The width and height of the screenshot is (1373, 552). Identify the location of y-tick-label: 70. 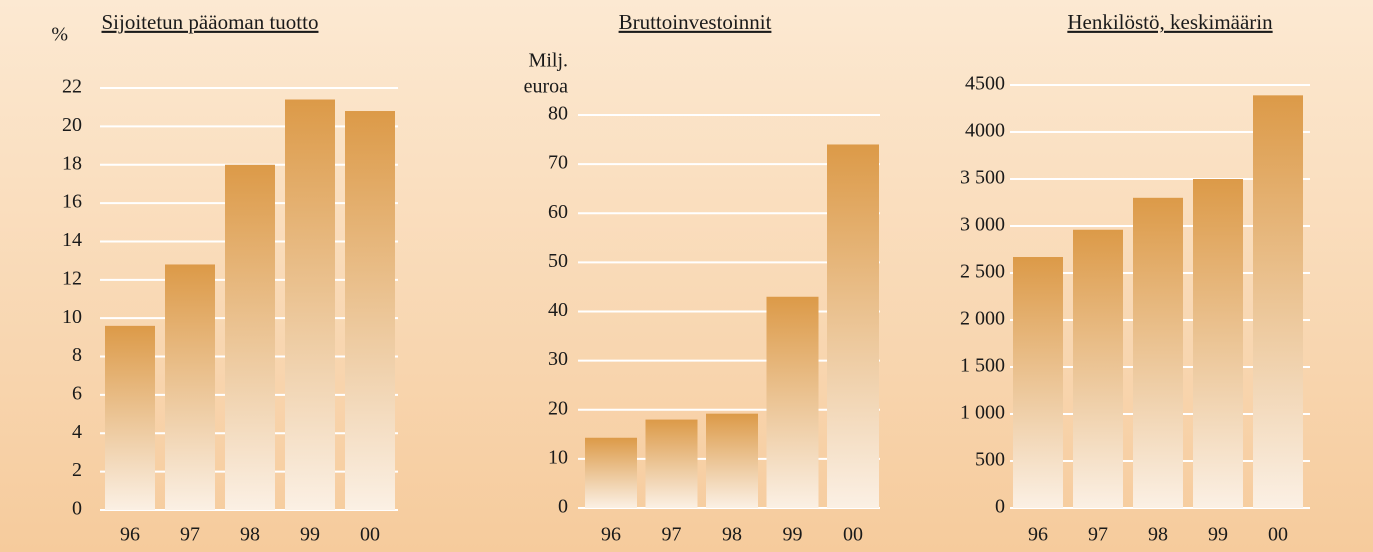
(558, 163).